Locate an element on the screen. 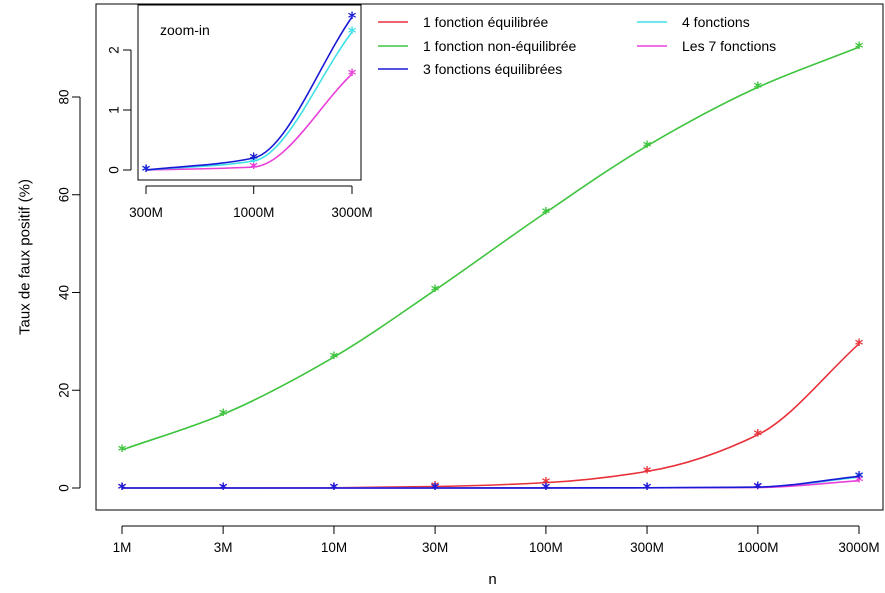 The height and width of the screenshot is (593, 885). x-tick-label: 100M is located at coordinates (546, 547).